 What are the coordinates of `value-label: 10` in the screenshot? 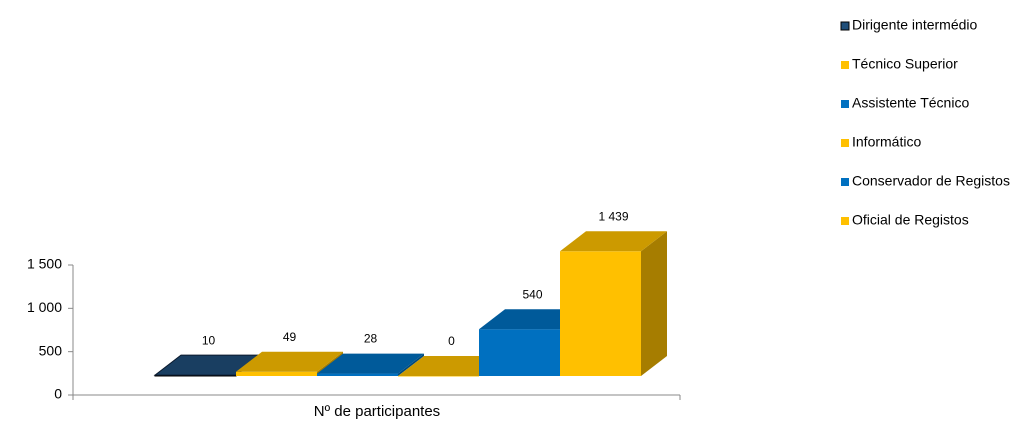 It's located at (209, 340).